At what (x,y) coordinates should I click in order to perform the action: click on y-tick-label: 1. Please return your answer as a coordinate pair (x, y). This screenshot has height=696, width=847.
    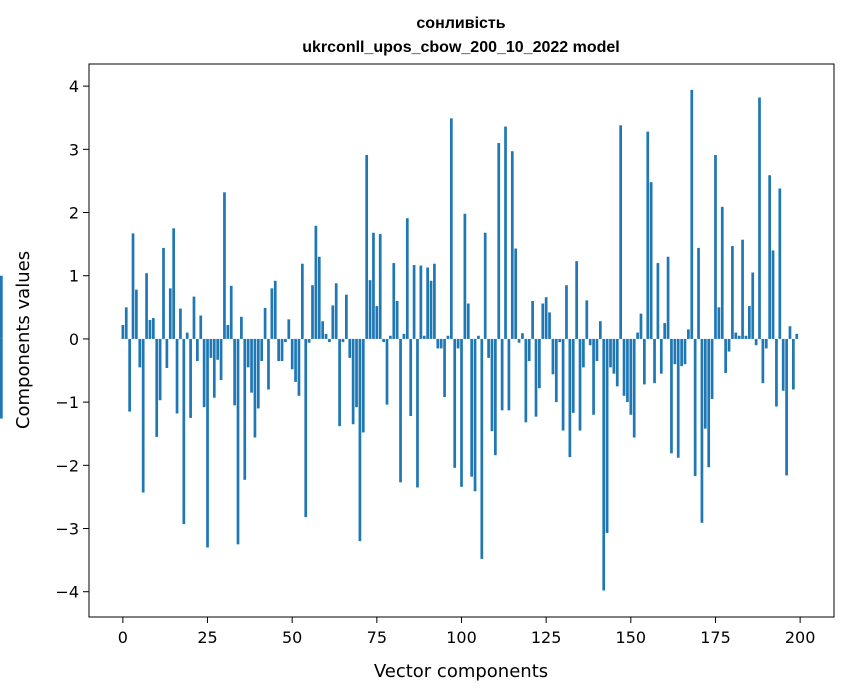
    Looking at the image, I should click on (74, 276).